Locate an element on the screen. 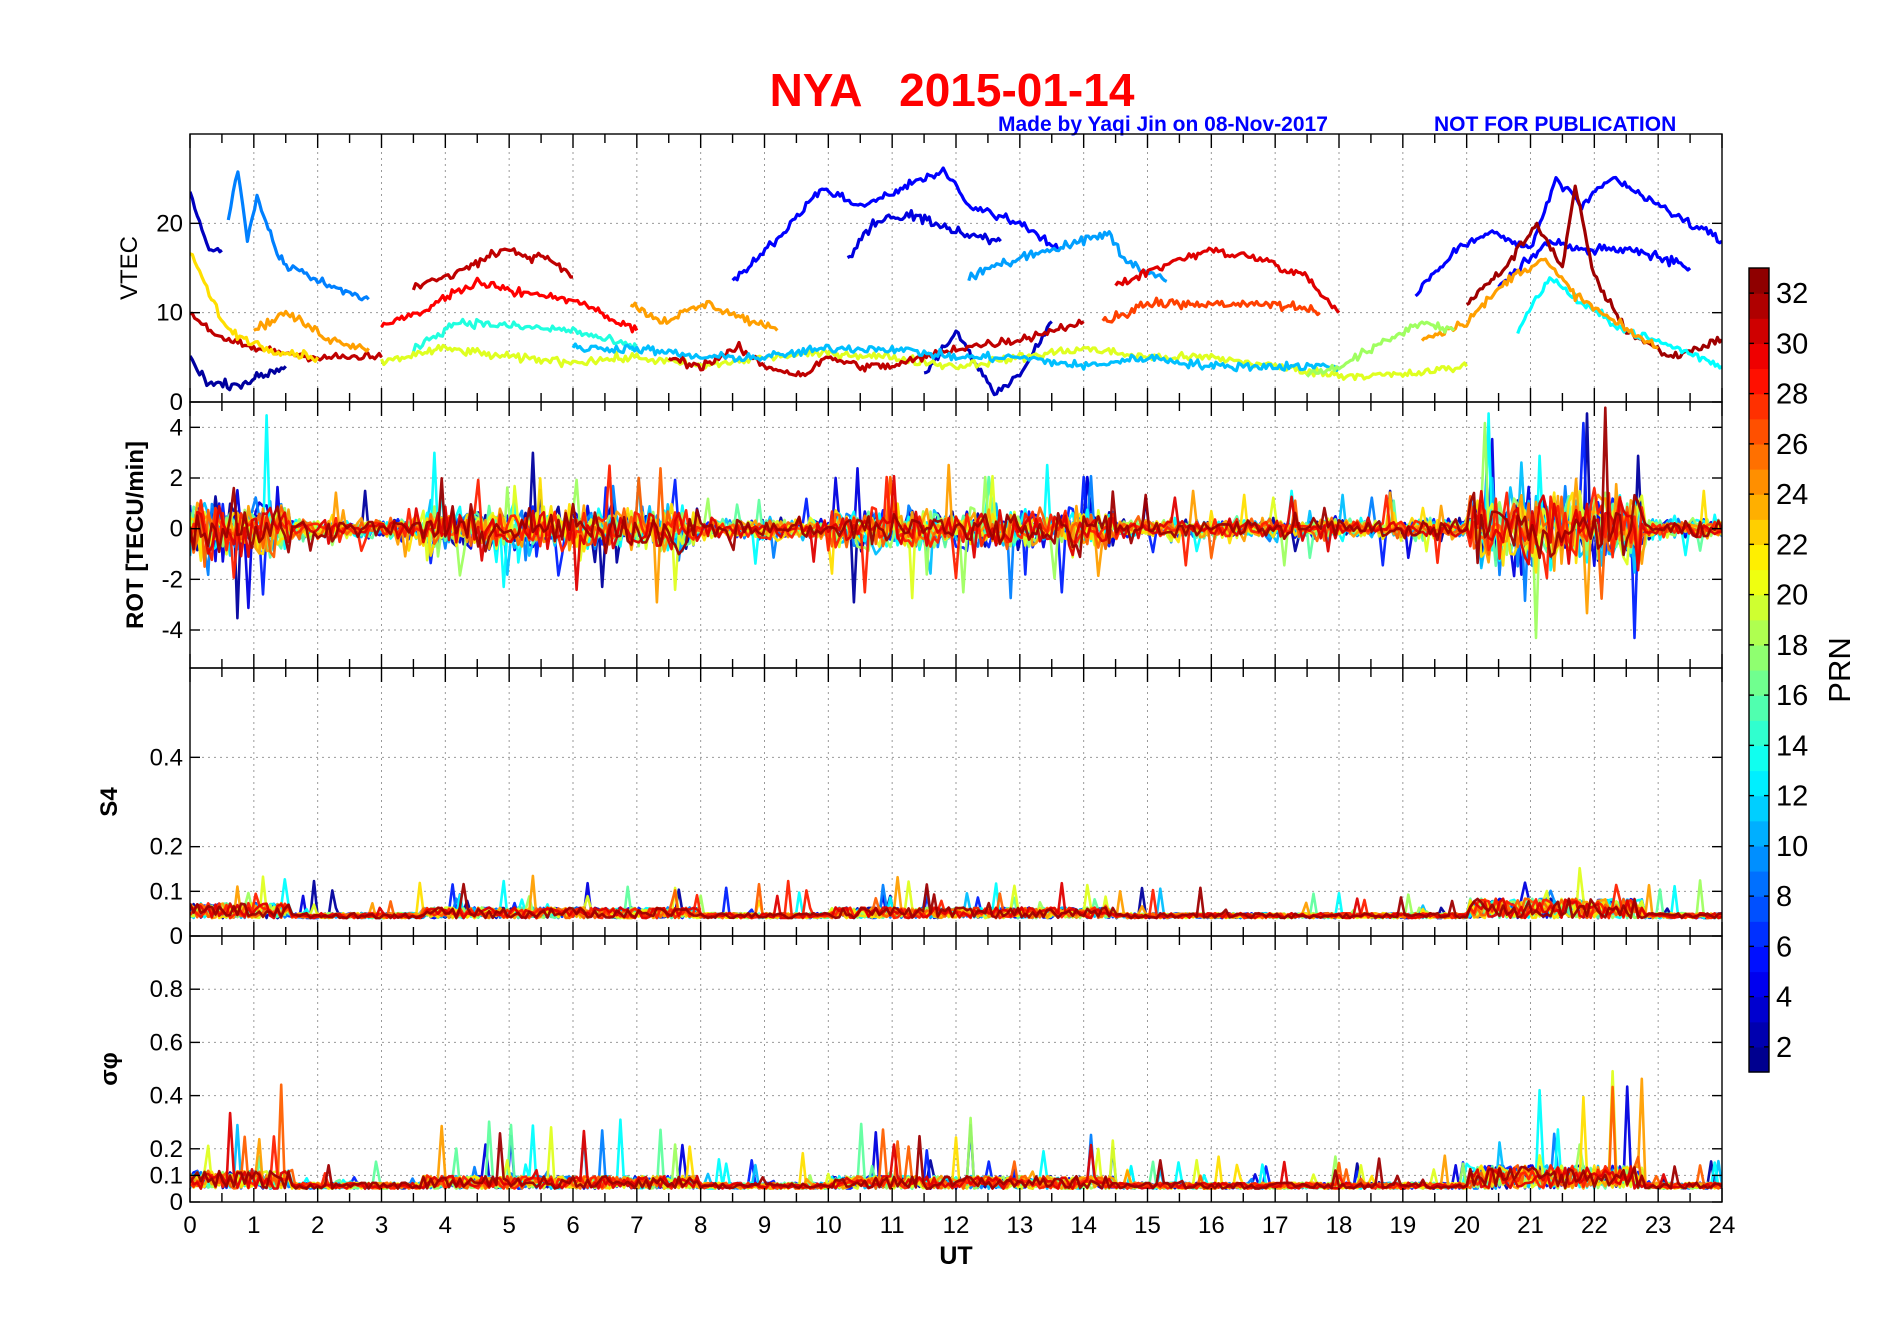  vtec-ytick-label: 20 is located at coordinates (169, 223).